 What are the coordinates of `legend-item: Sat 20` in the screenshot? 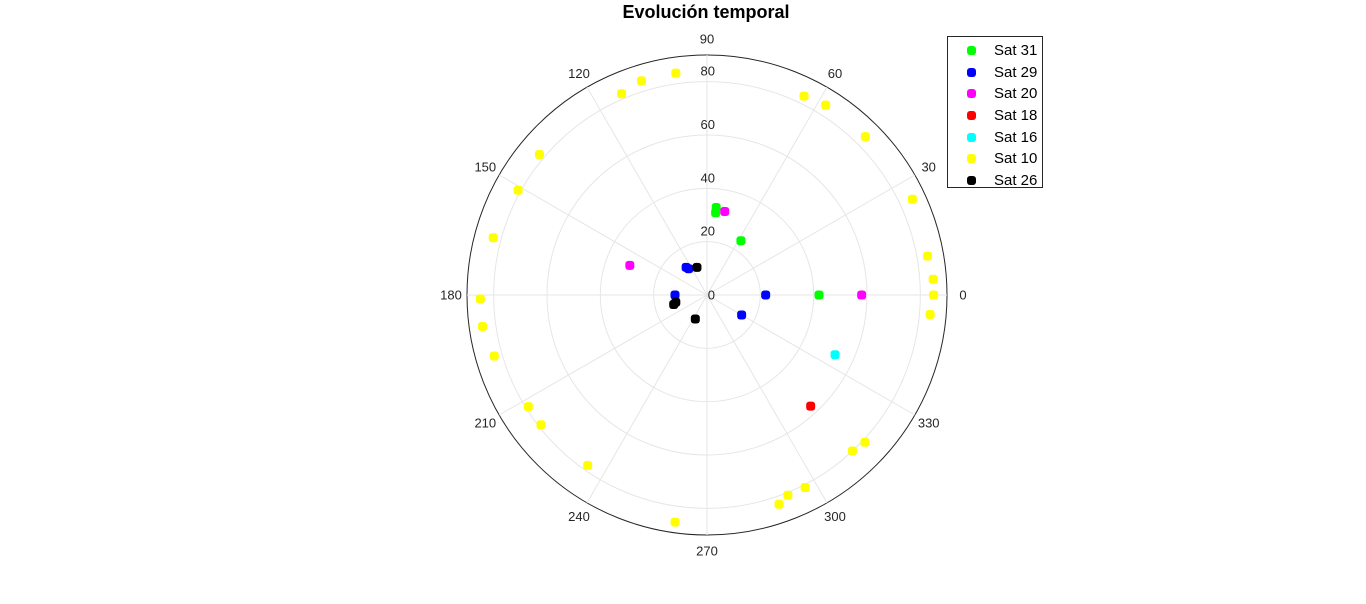 It's located at (995, 94).